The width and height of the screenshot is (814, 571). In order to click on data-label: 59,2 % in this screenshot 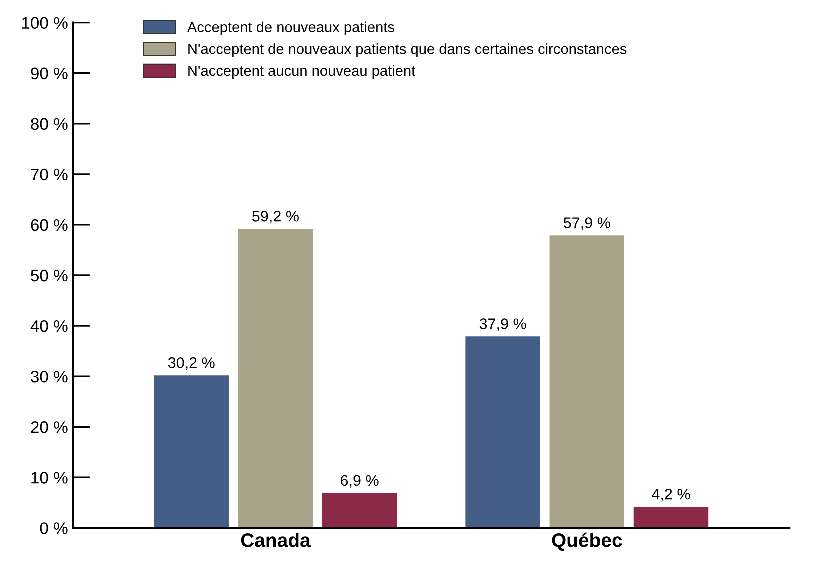, I will do `click(275, 217)`.